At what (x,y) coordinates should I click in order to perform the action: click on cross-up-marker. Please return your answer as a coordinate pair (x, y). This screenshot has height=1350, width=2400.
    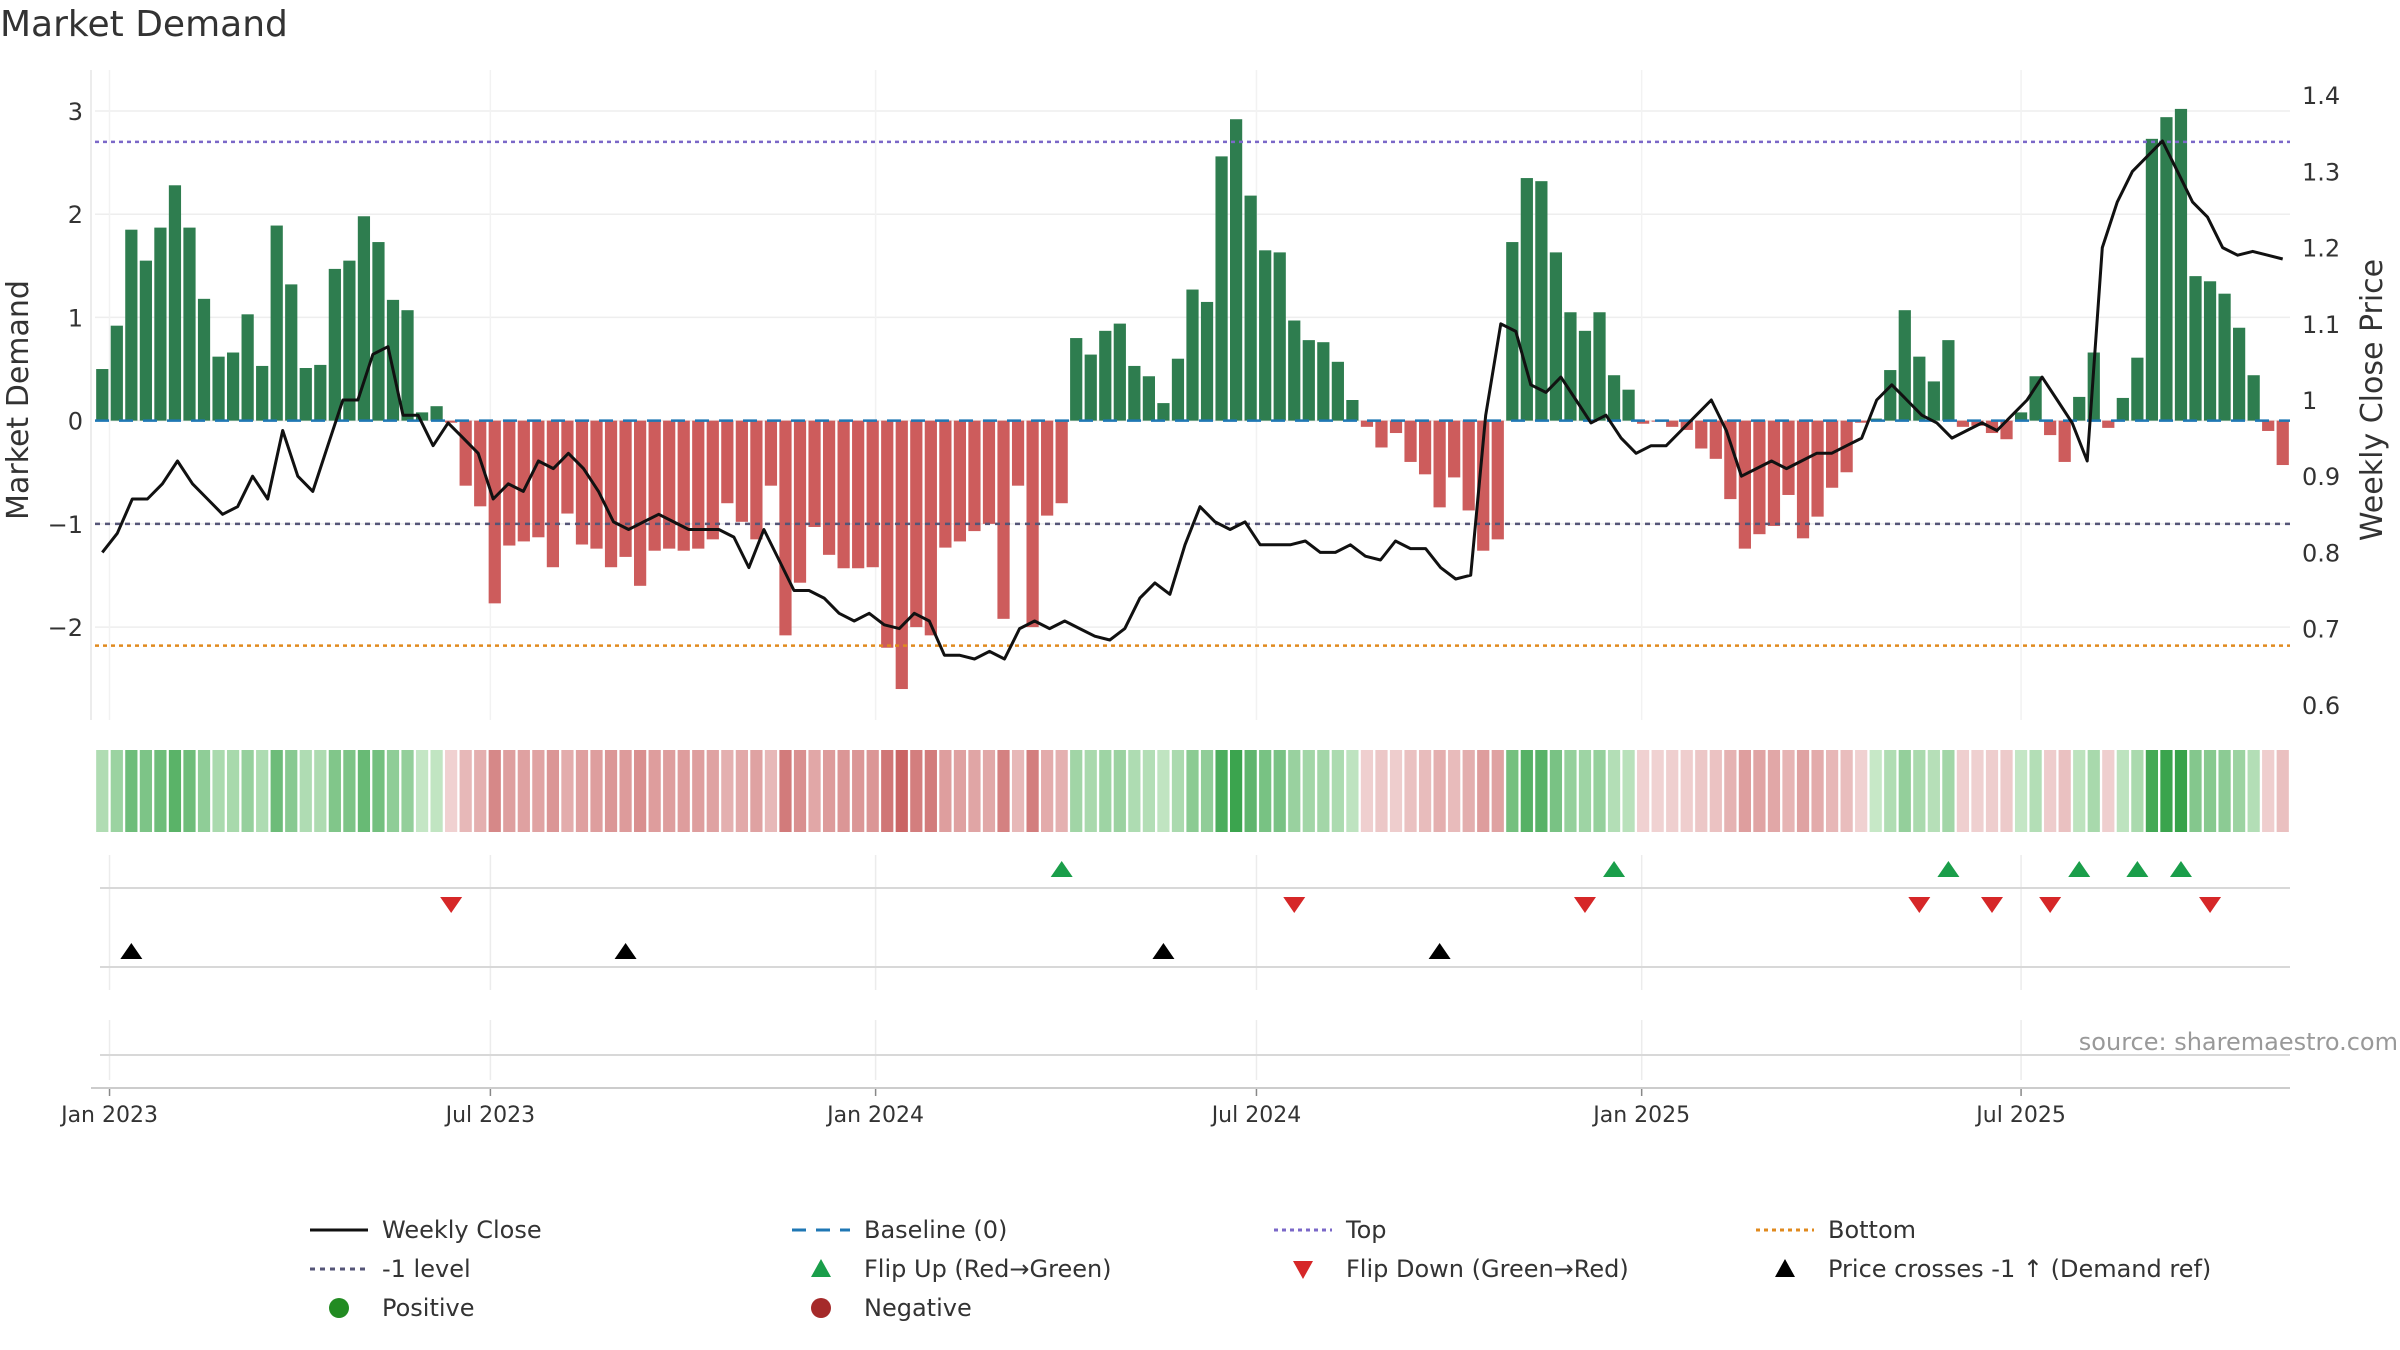
    Looking at the image, I should click on (1439, 951).